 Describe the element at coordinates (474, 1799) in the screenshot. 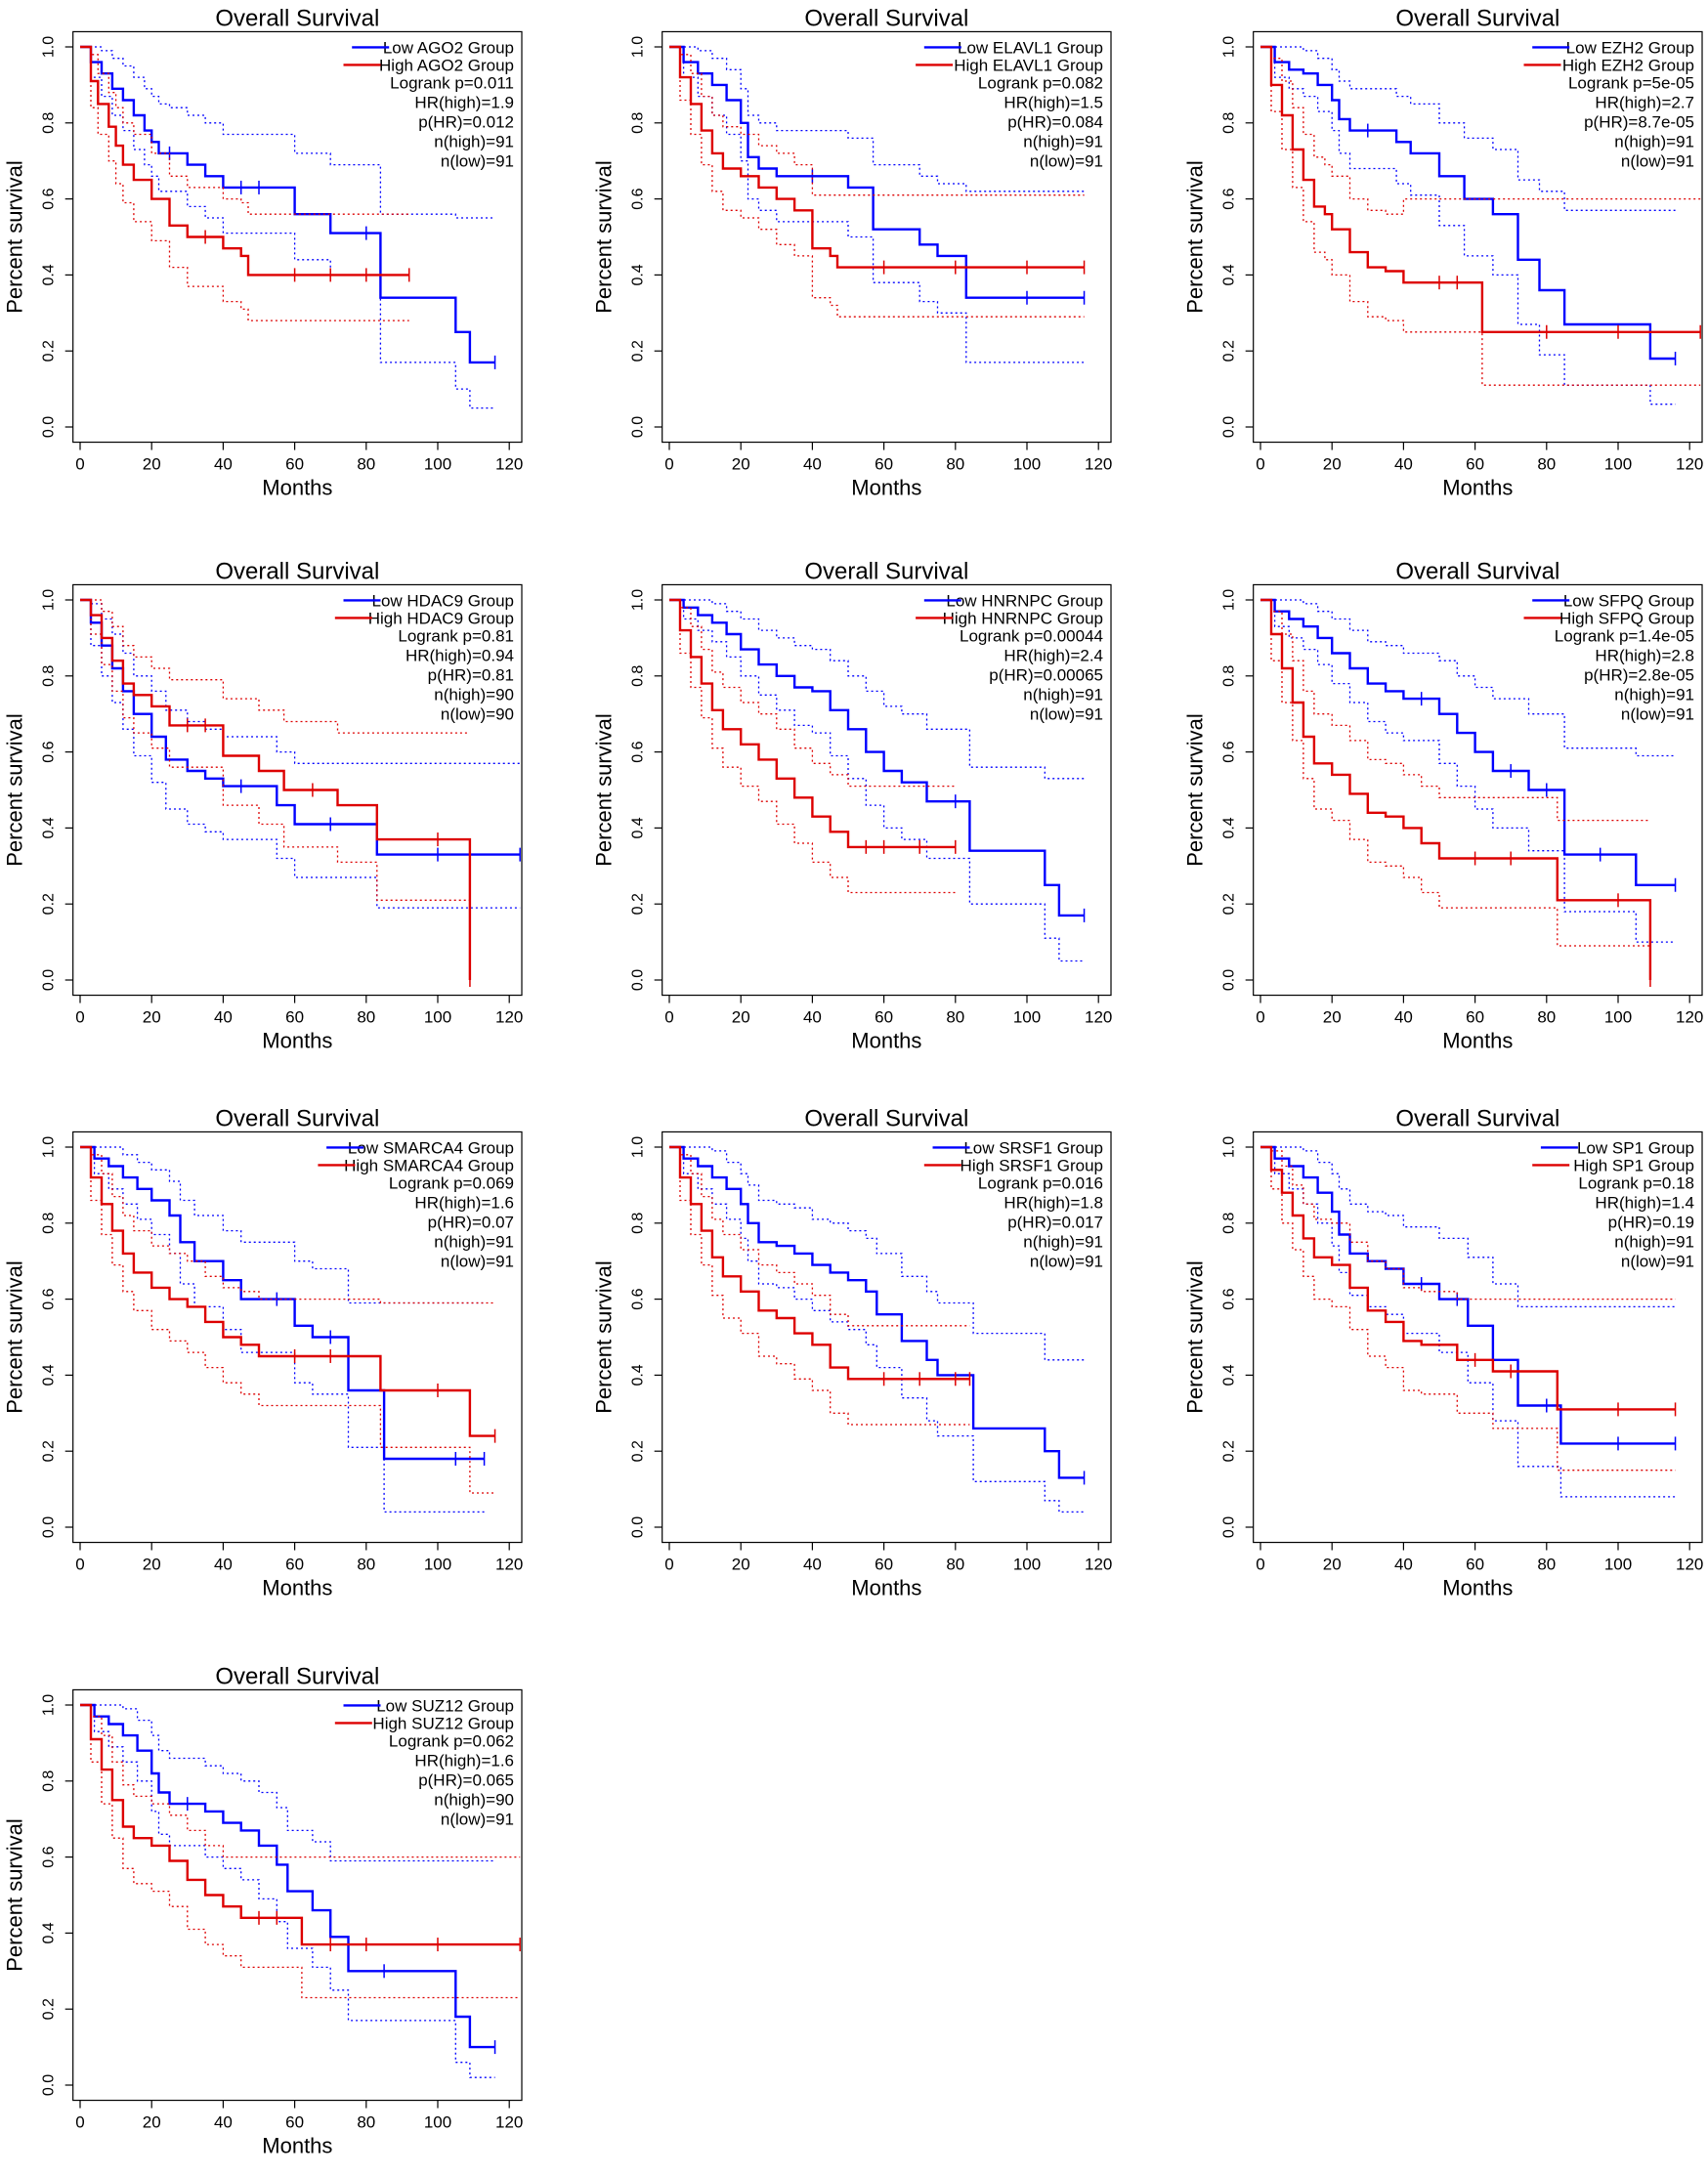

I see `stat-line: n(high)=90` at that location.